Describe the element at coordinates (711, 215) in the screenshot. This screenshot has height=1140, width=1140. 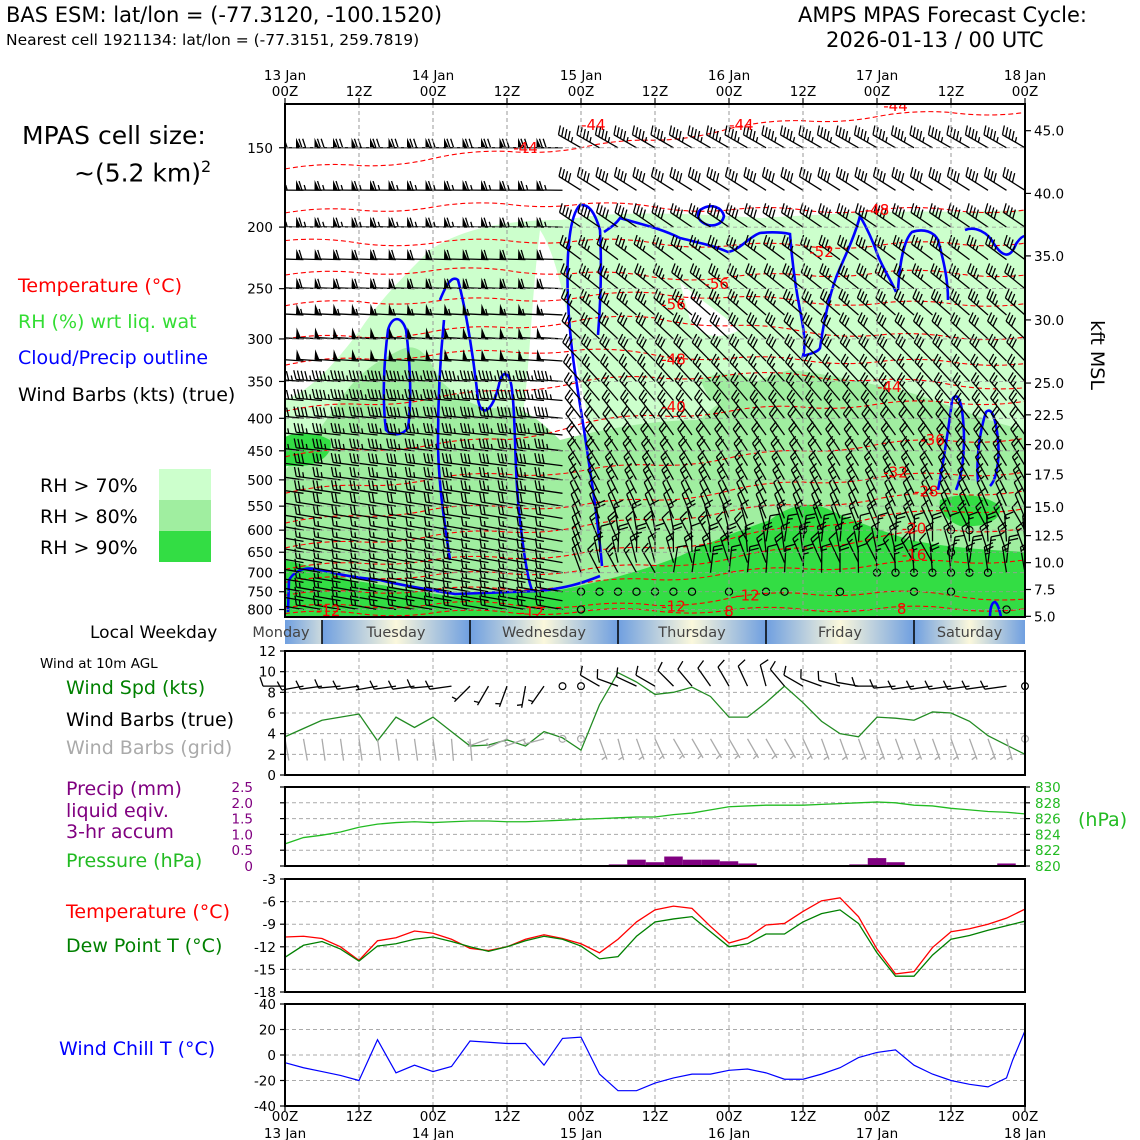
I see `cloud-outline-blob` at that location.